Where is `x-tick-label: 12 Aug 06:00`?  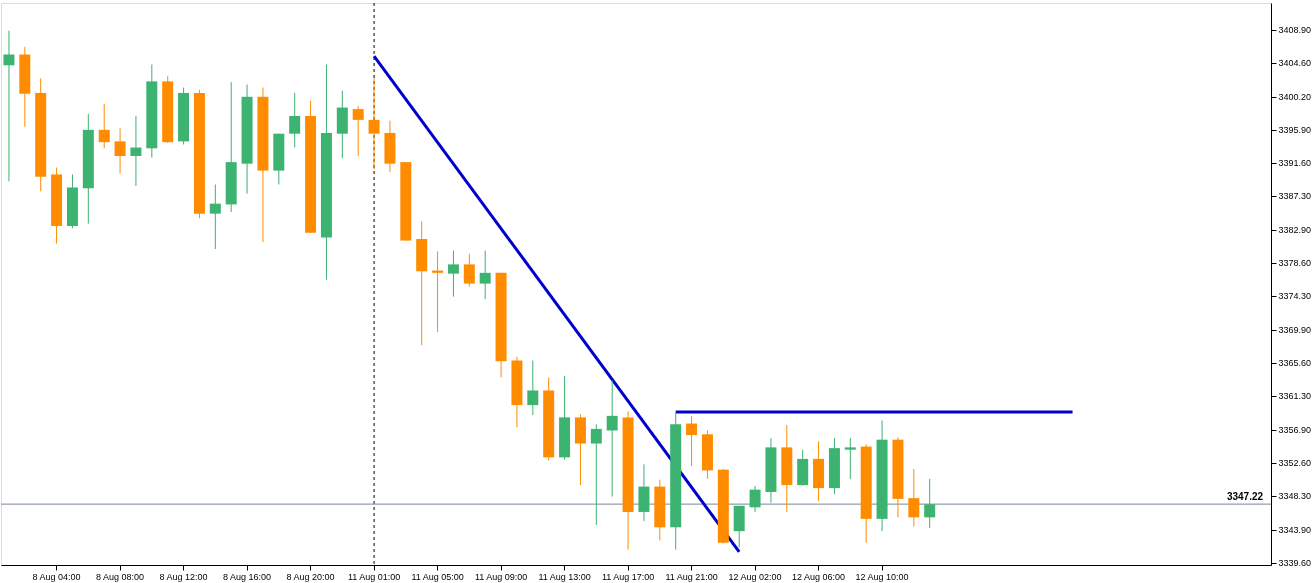 x-tick-label: 12 Aug 06:00 is located at coordinates (819, 576).